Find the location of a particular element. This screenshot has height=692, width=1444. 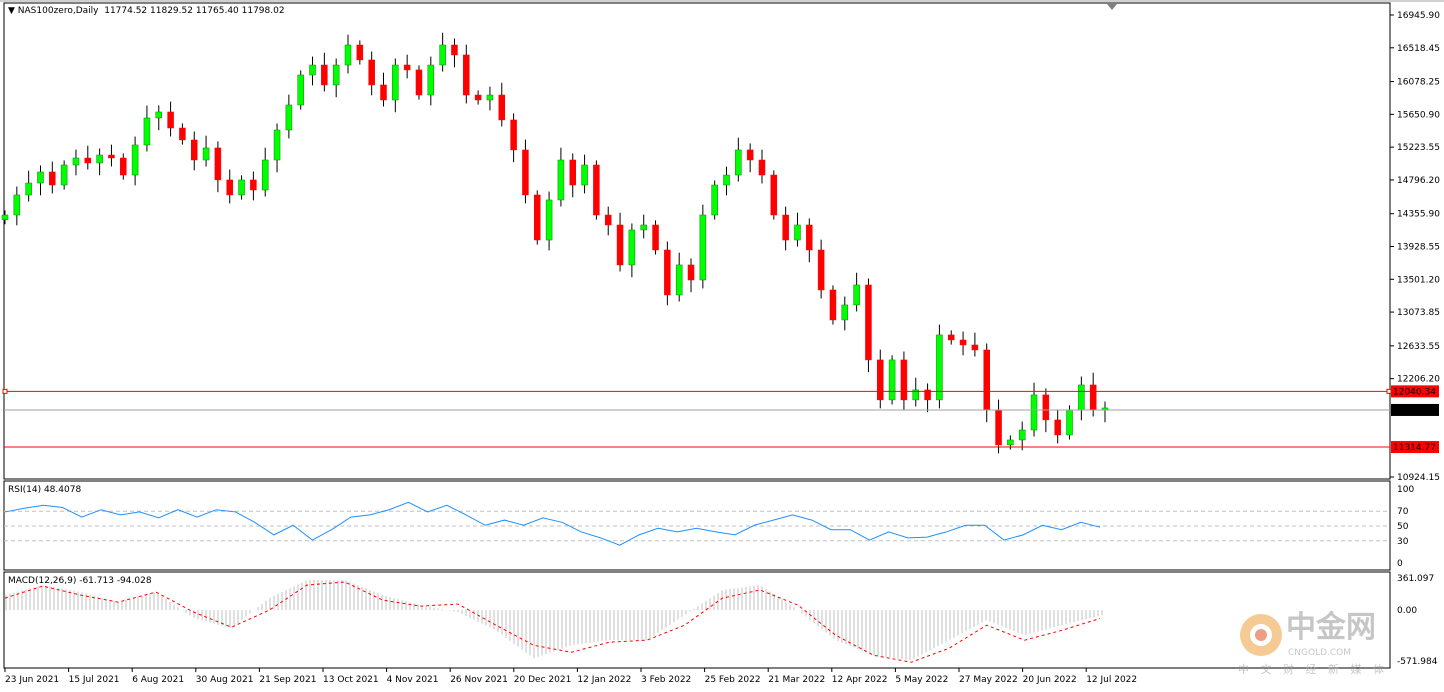

macd-tick-label: 361.097 is located at coordinates (1415, 579).